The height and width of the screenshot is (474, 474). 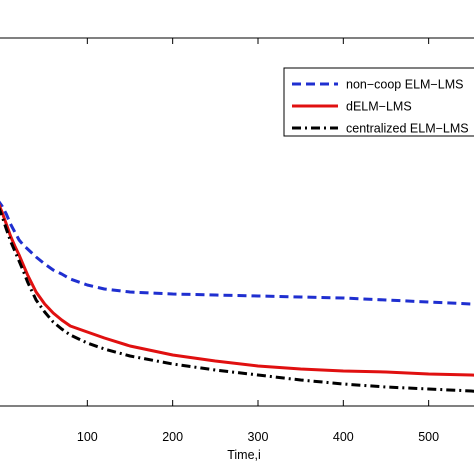 I want to click on x-tick-label: 400, so click(x=343, y=437).